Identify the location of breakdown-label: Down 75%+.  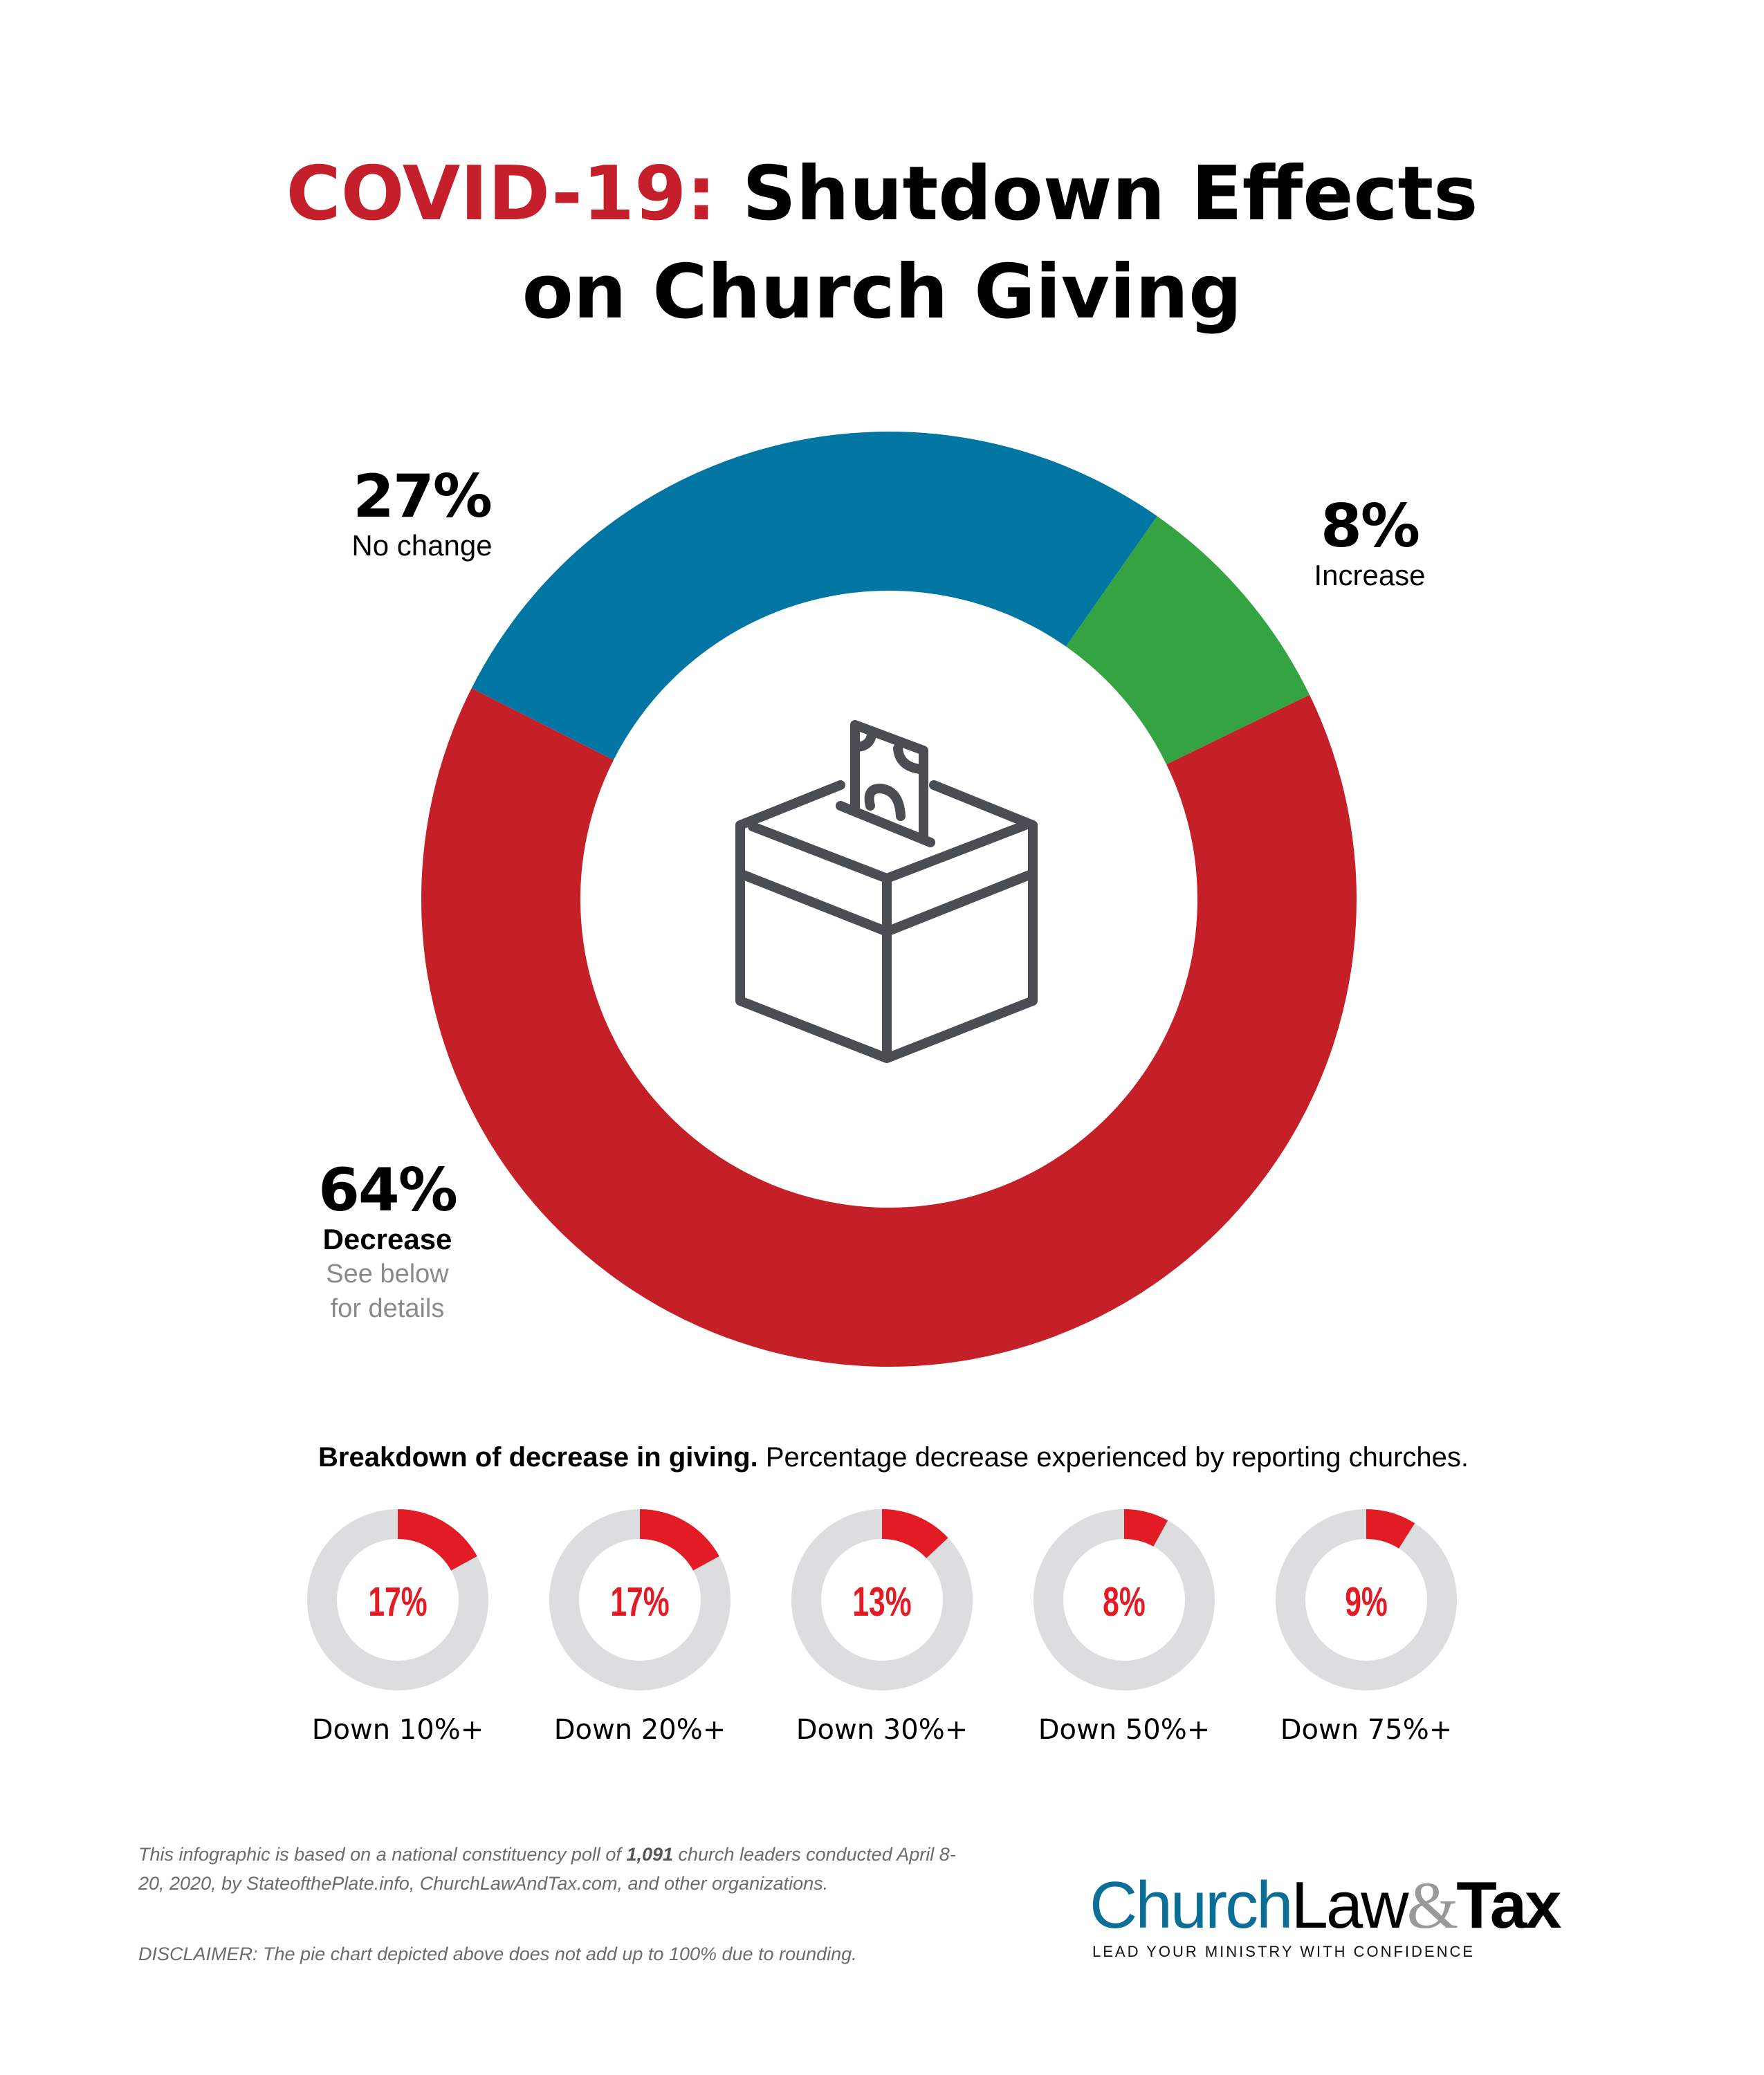
(1366, 1730).